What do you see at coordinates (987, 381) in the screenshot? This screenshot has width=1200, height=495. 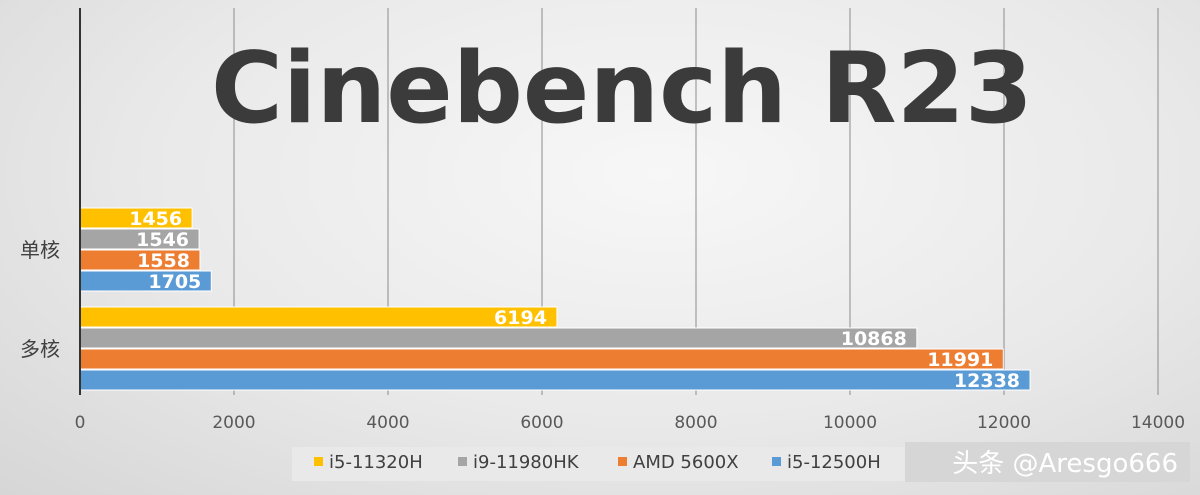 I see `data-label: 12338` at bounding box center [987, 381].